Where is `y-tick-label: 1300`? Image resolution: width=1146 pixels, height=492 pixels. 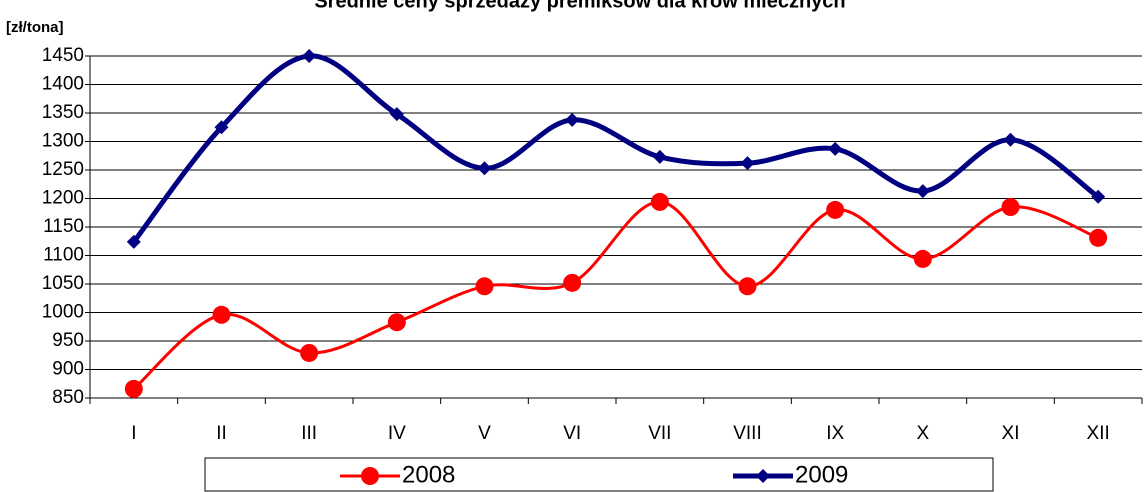 y-tick-label: 1300 is located at coordinates (63, 141).